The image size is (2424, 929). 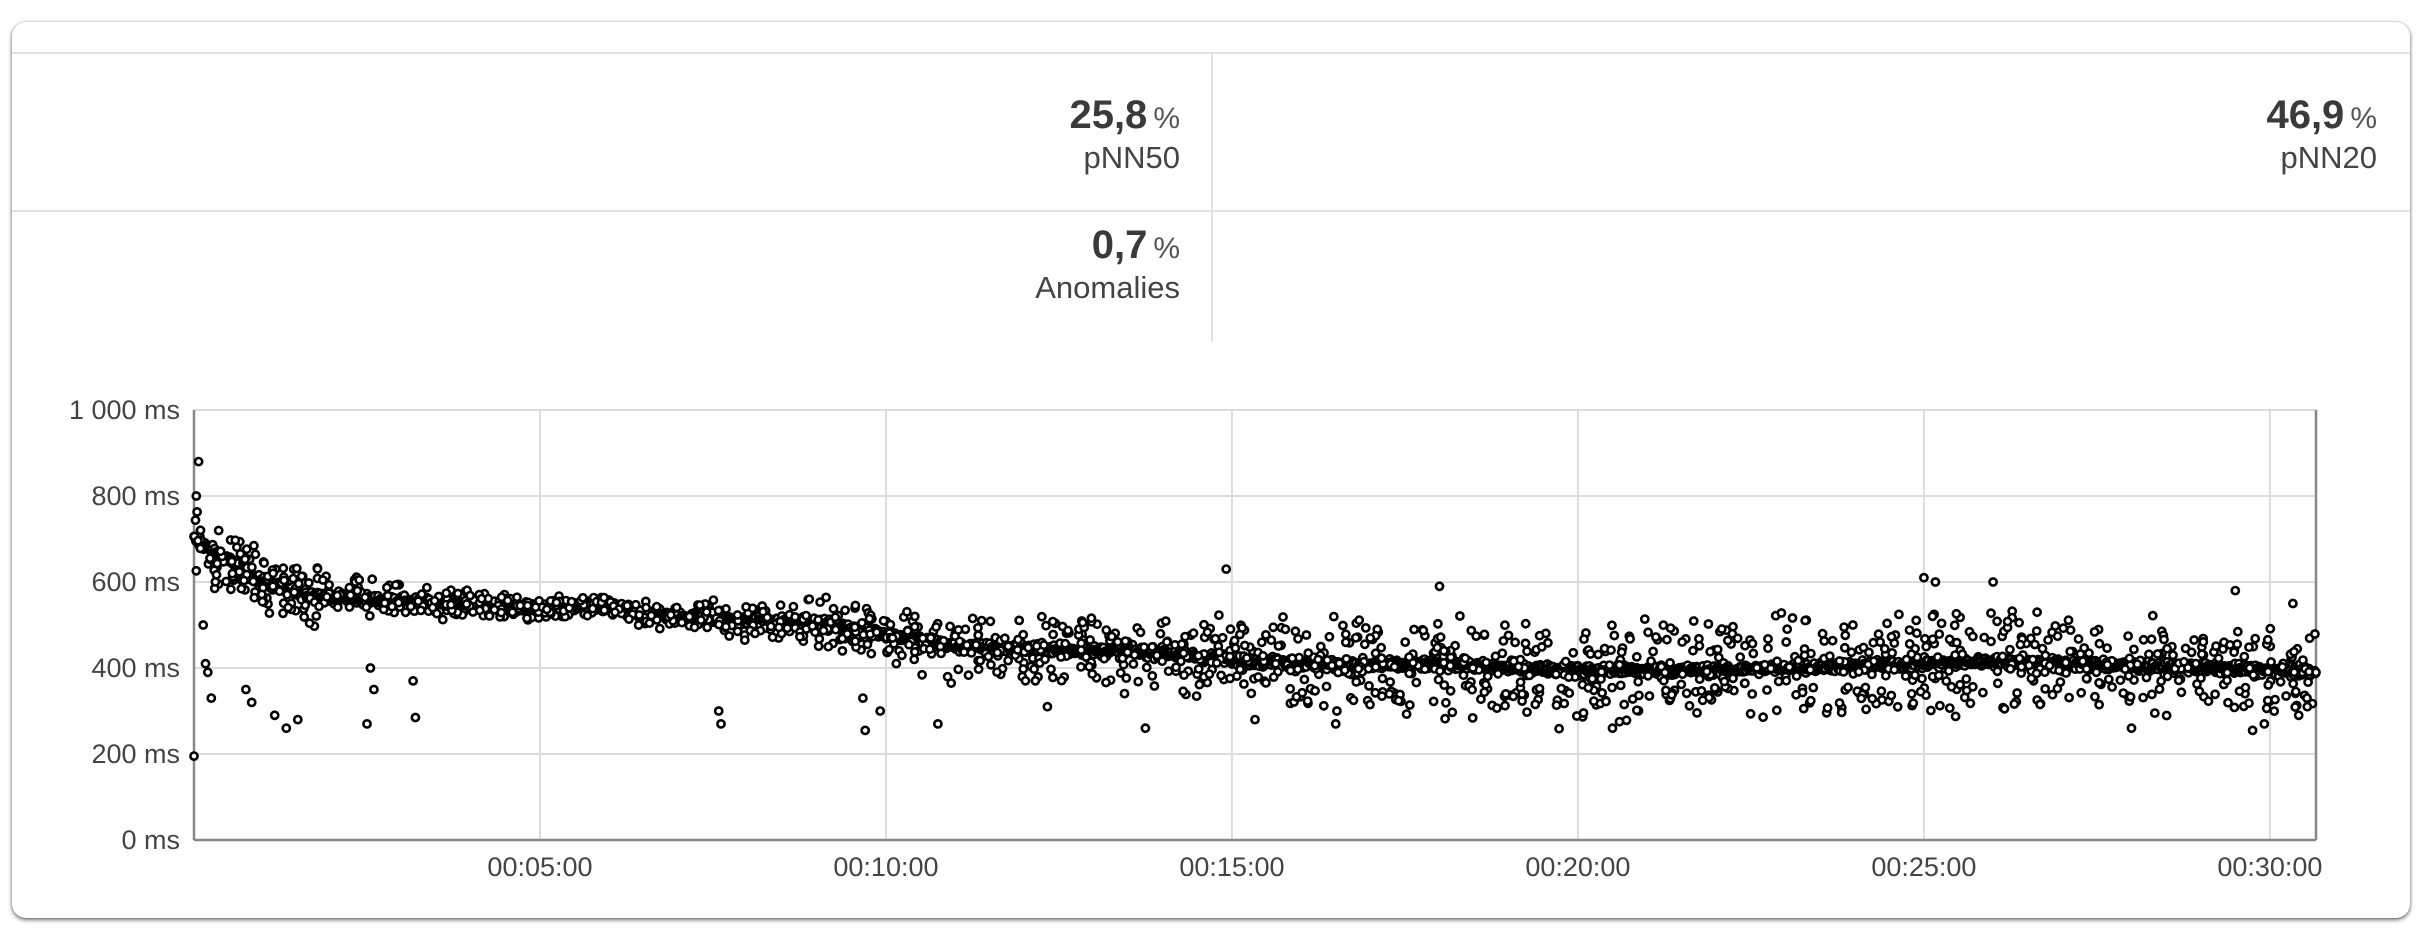 What do you see at coordinates (1923, 867) in the screenshot?
I see `x-tick-label: 00:25:00` at bounding box center [1923, 867].